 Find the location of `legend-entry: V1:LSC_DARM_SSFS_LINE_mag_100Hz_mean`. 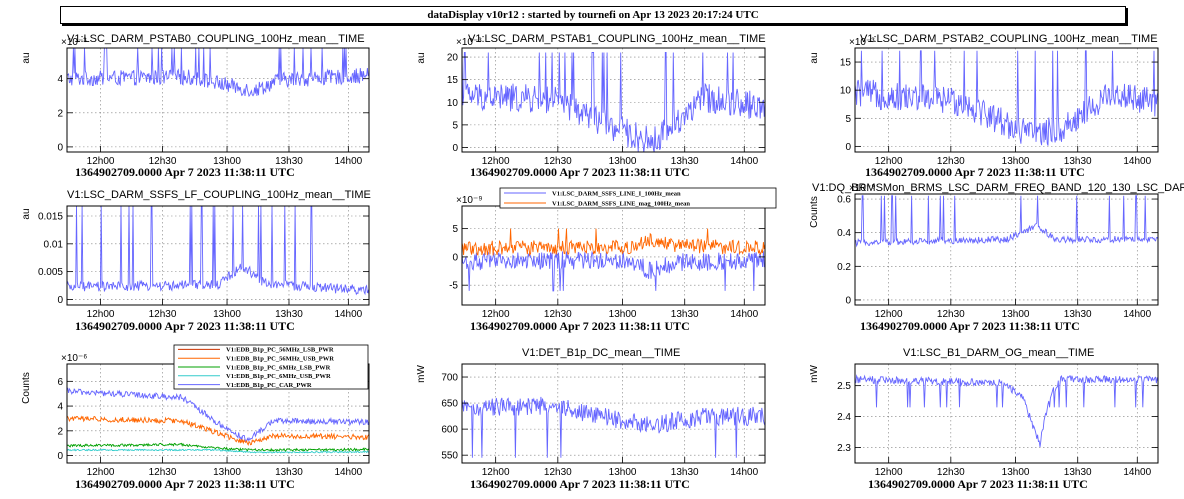

legend-entry: V1:LSC_DARM_SSFS_LINE_mag_100Hz_mean is located at coordinates (621, 203).